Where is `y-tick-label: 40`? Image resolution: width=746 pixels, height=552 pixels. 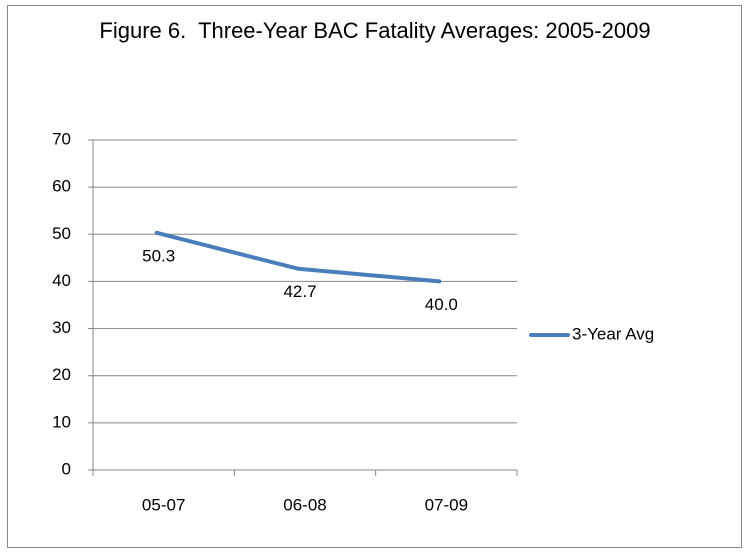 y-tick-label: 40 is located at coordinates (61, 280).